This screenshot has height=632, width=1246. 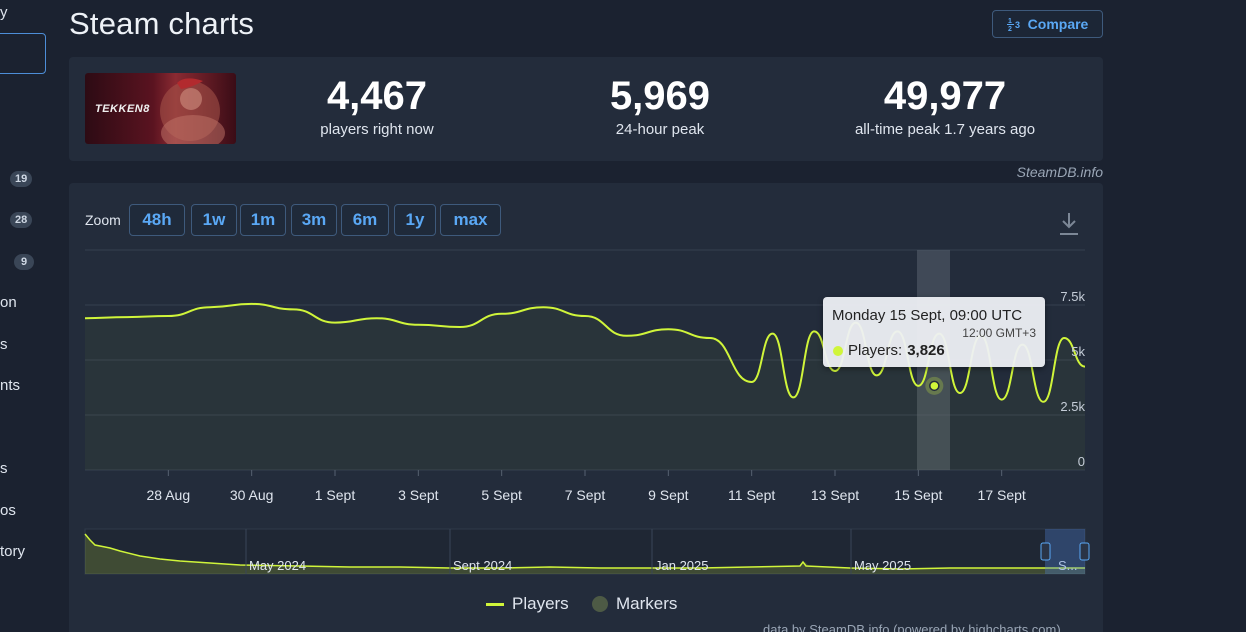 What do you see at coordinates (415, 220) in the screenshot?
I see `zoom-1y-button: 1y` at bounding box center [415, 220].